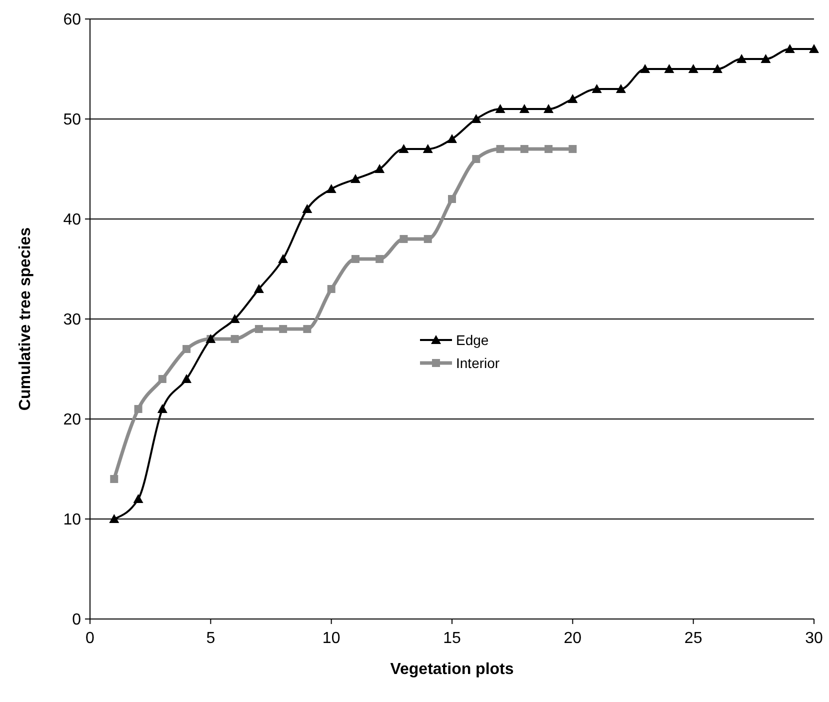  Describe the element at coordinates (72, 220) in the screenshot. I see `y-tick-label: 40` at that location.